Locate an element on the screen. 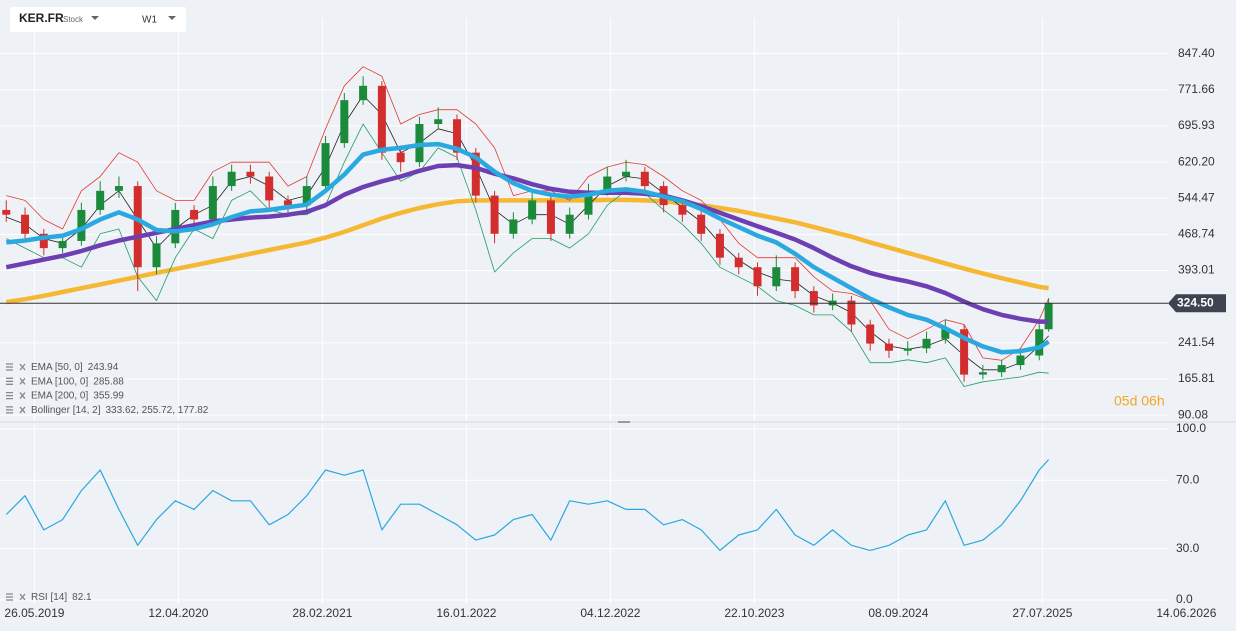 The width and height of the screenshot is (1236, 631). legend-entry: EMA [50, 0] 243.94 is located at coordinates (75, 367).